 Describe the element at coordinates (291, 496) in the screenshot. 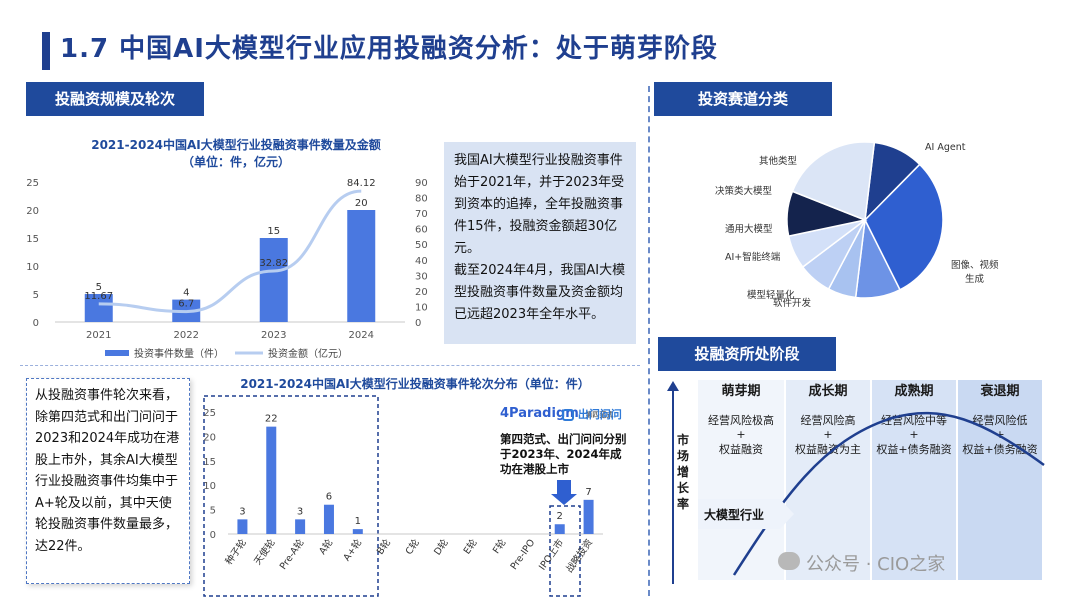

I see `early-rounds-highlight-box` at that location.